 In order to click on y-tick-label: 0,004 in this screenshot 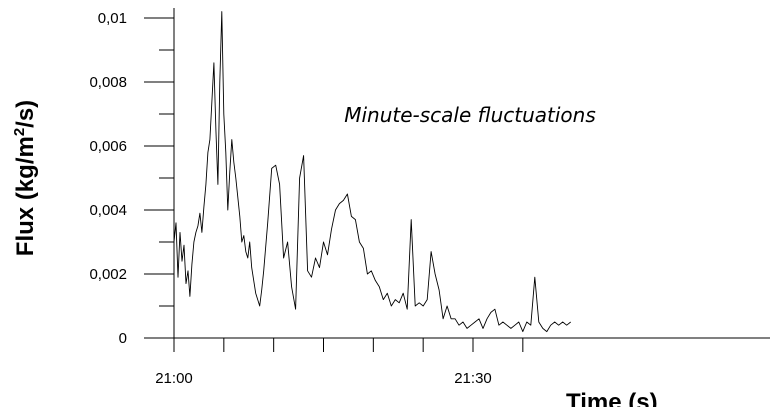, I will do `click(108, 210)`.